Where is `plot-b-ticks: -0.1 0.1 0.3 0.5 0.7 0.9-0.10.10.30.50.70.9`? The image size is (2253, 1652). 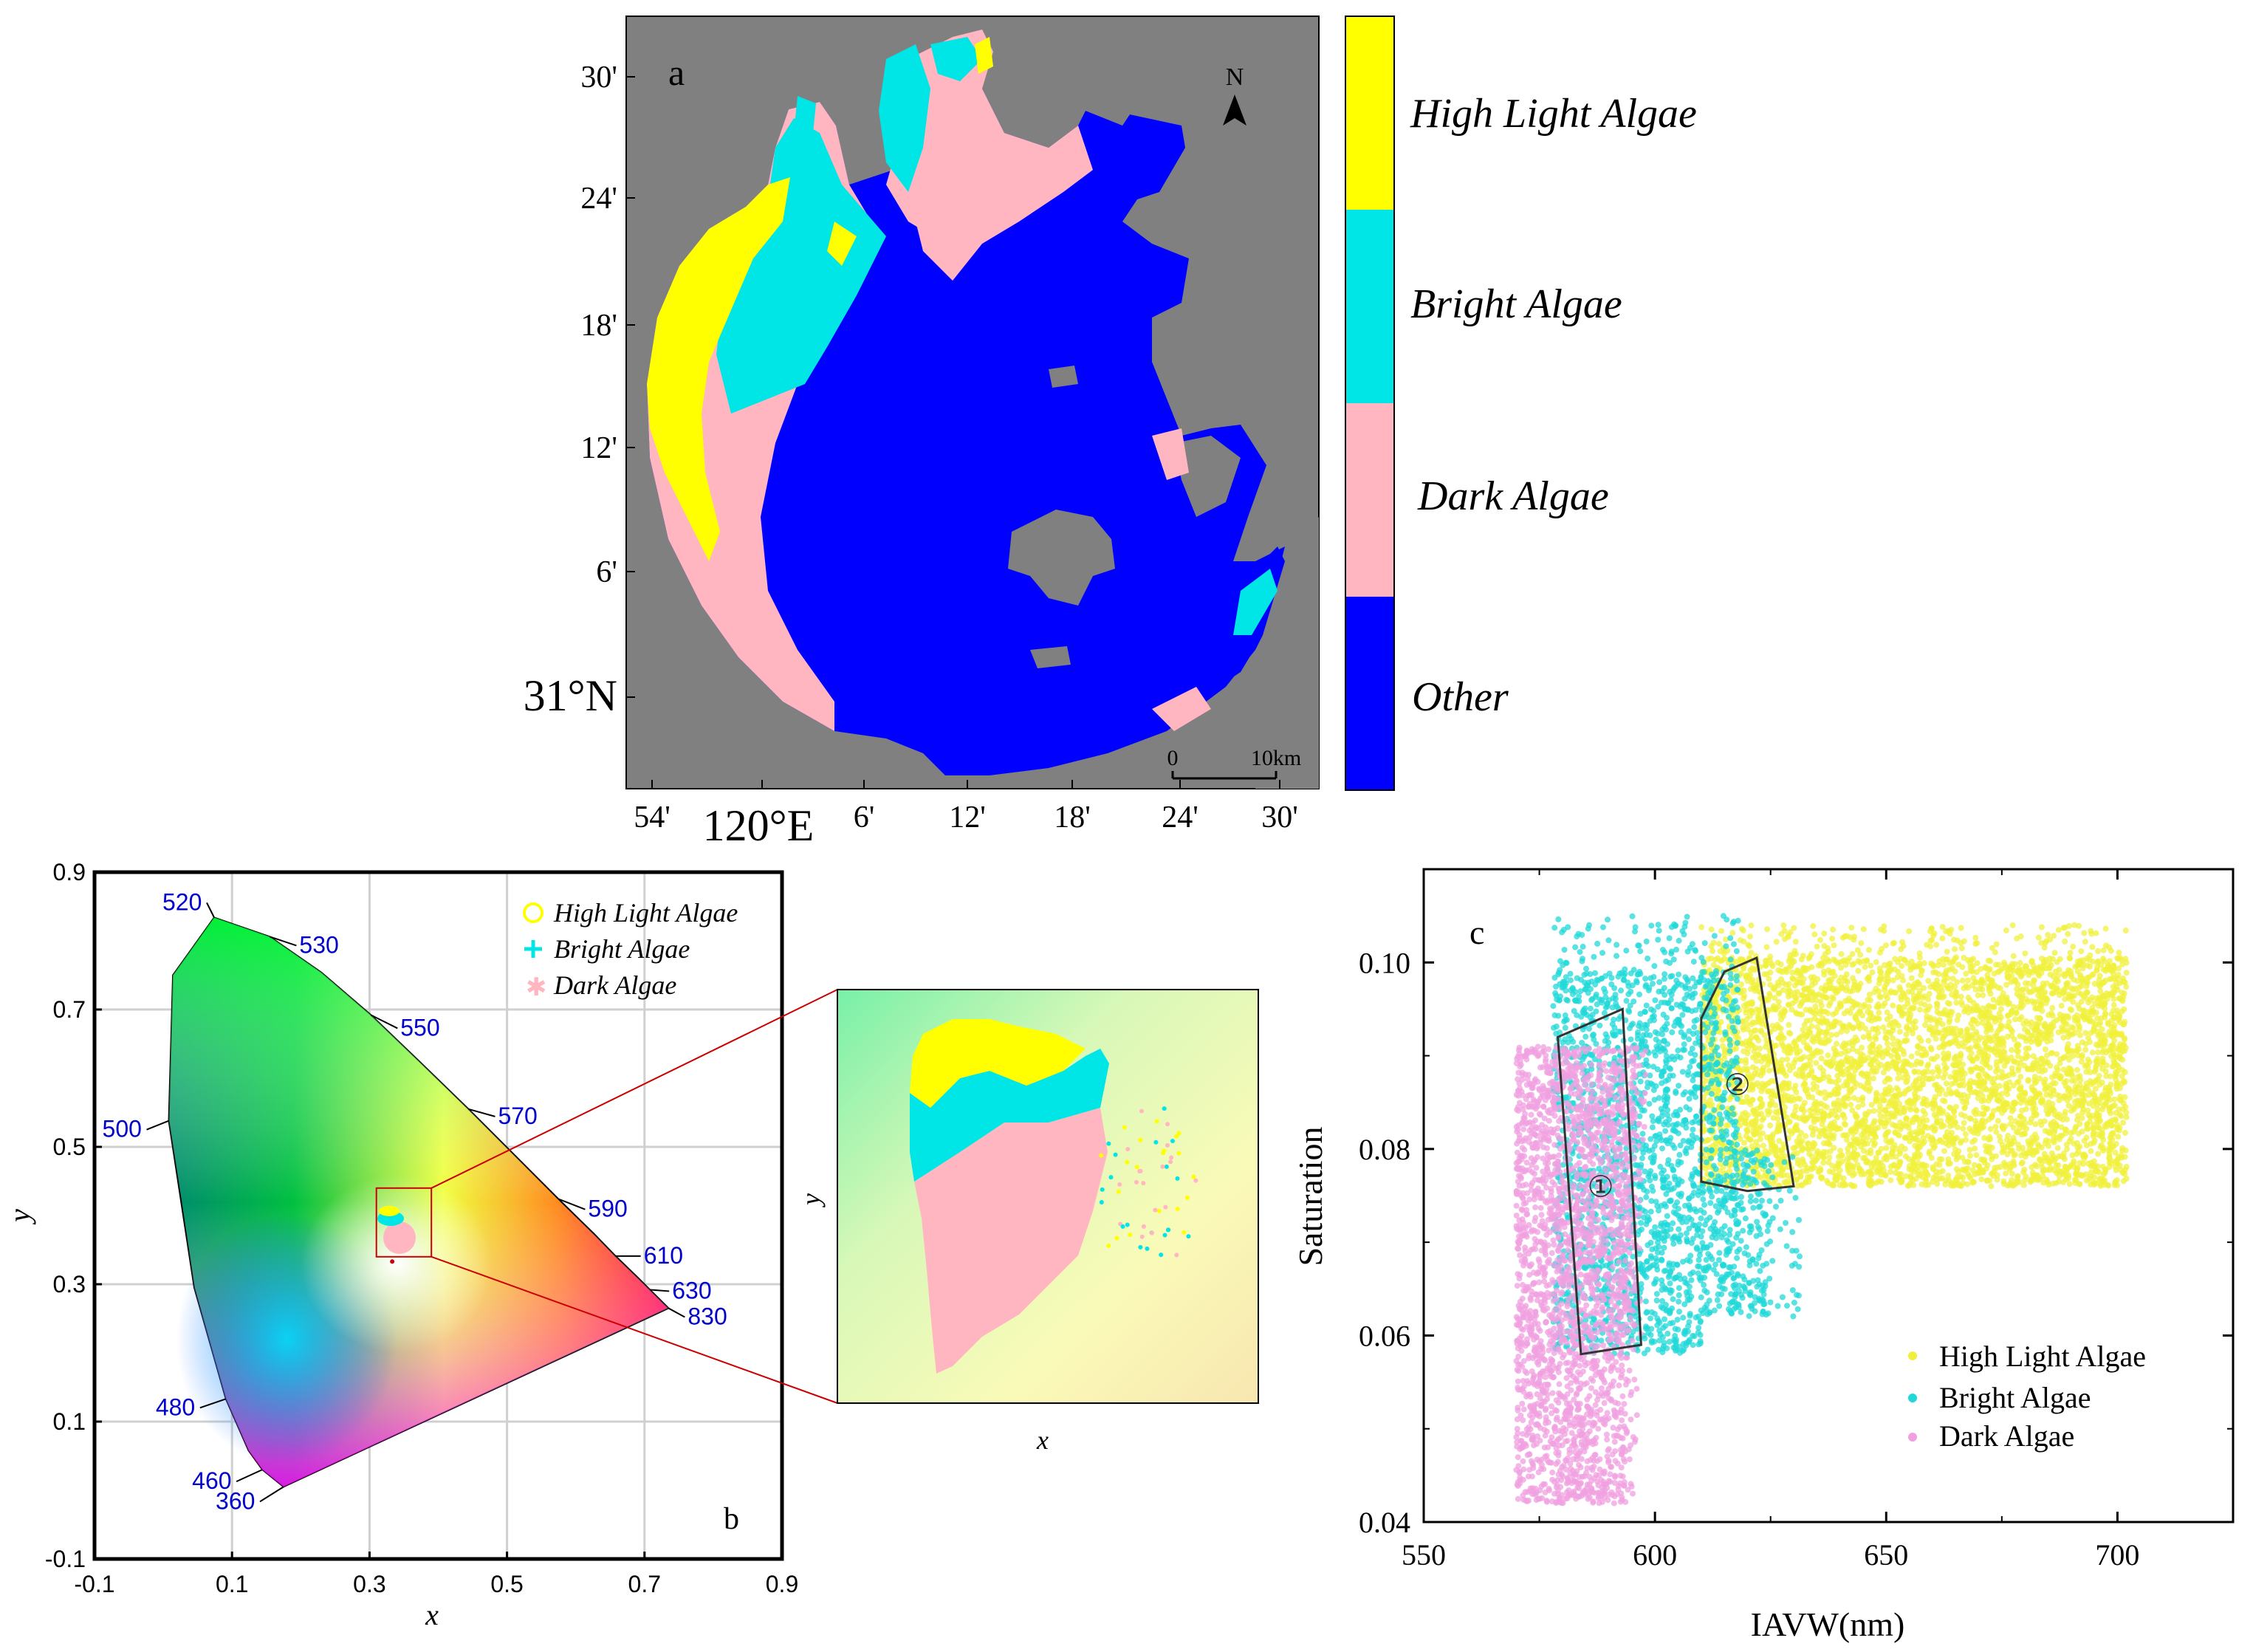 plot-b-ticks: -0.1 0.1 0.3 0.5 0.7 0.9-0.10.10.30.50.70.9 is located at coordinates (421, 1228).